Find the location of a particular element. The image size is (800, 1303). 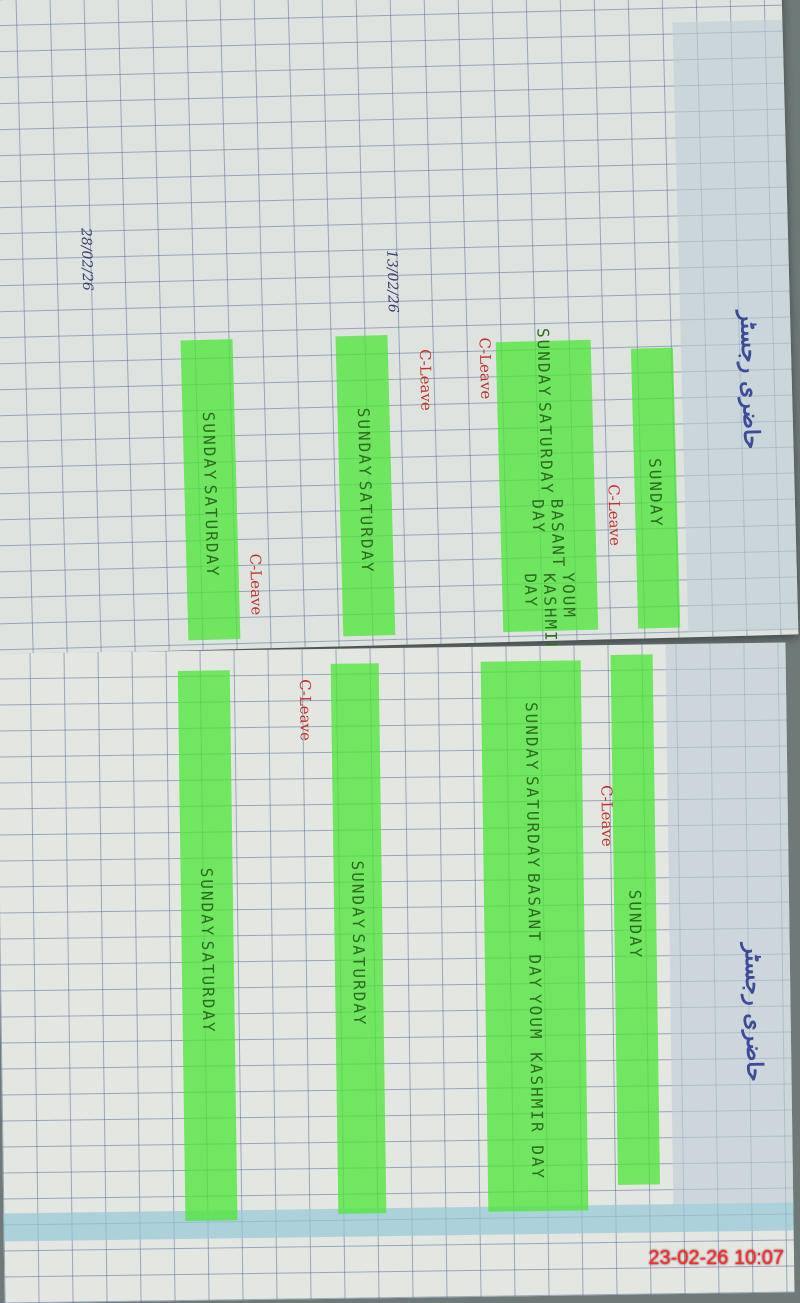

signature-date: 28/02/26 is located at coordinates (86, 259).